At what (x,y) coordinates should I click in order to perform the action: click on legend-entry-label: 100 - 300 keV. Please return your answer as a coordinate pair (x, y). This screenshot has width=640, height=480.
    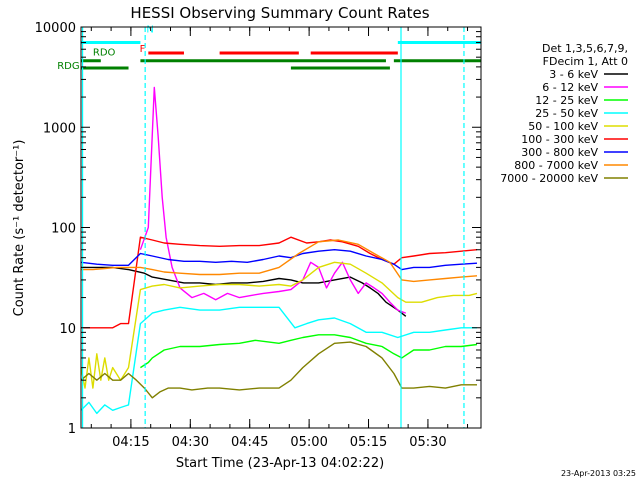
    Looking at the image, I should click on (559, 139).